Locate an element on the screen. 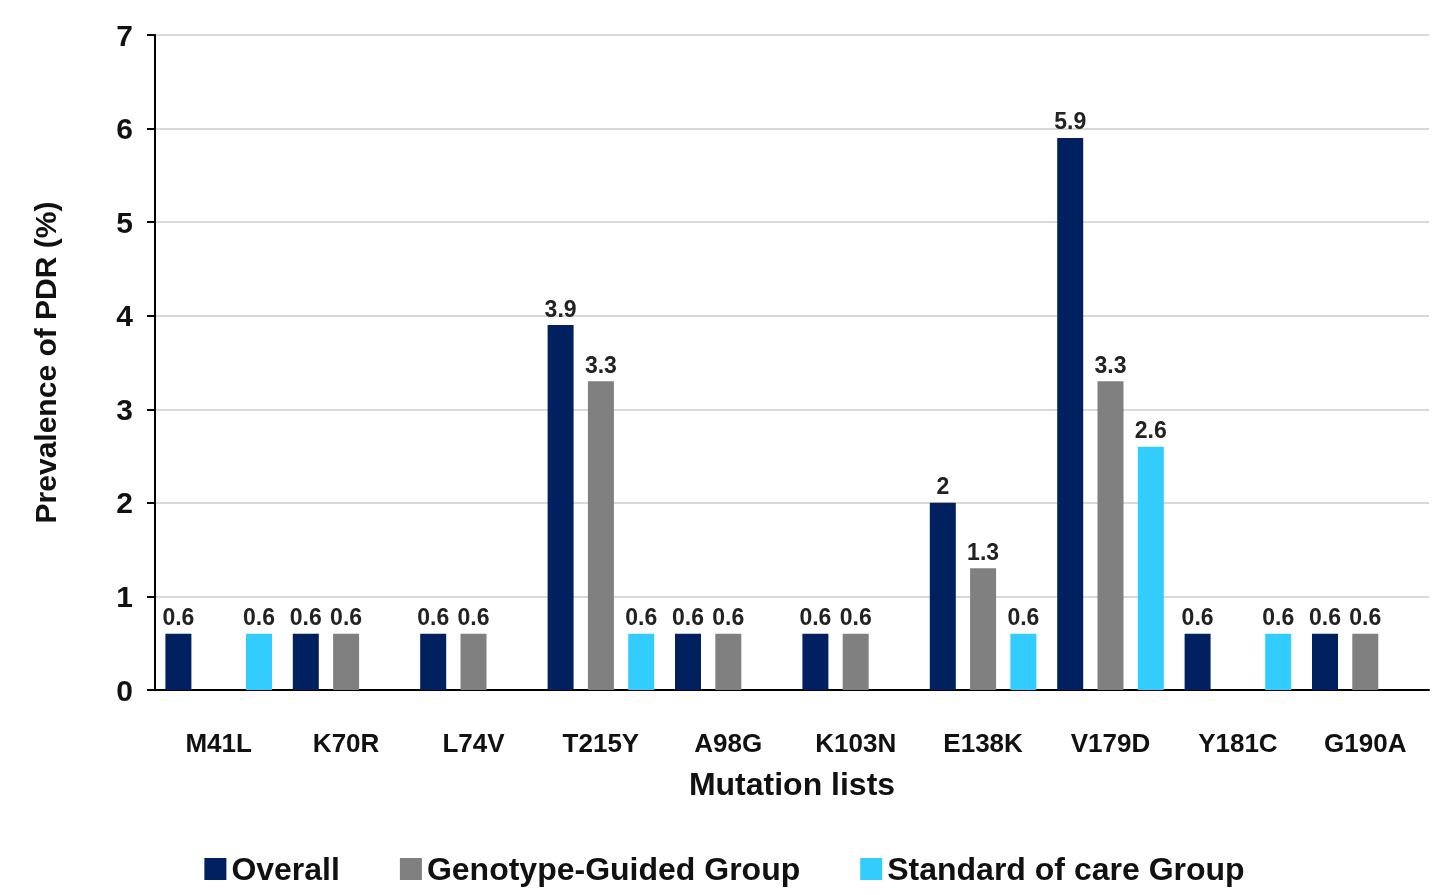 This screenshot has width=1449, height=895. data-label: 2 is located at coordinates (943, 486).